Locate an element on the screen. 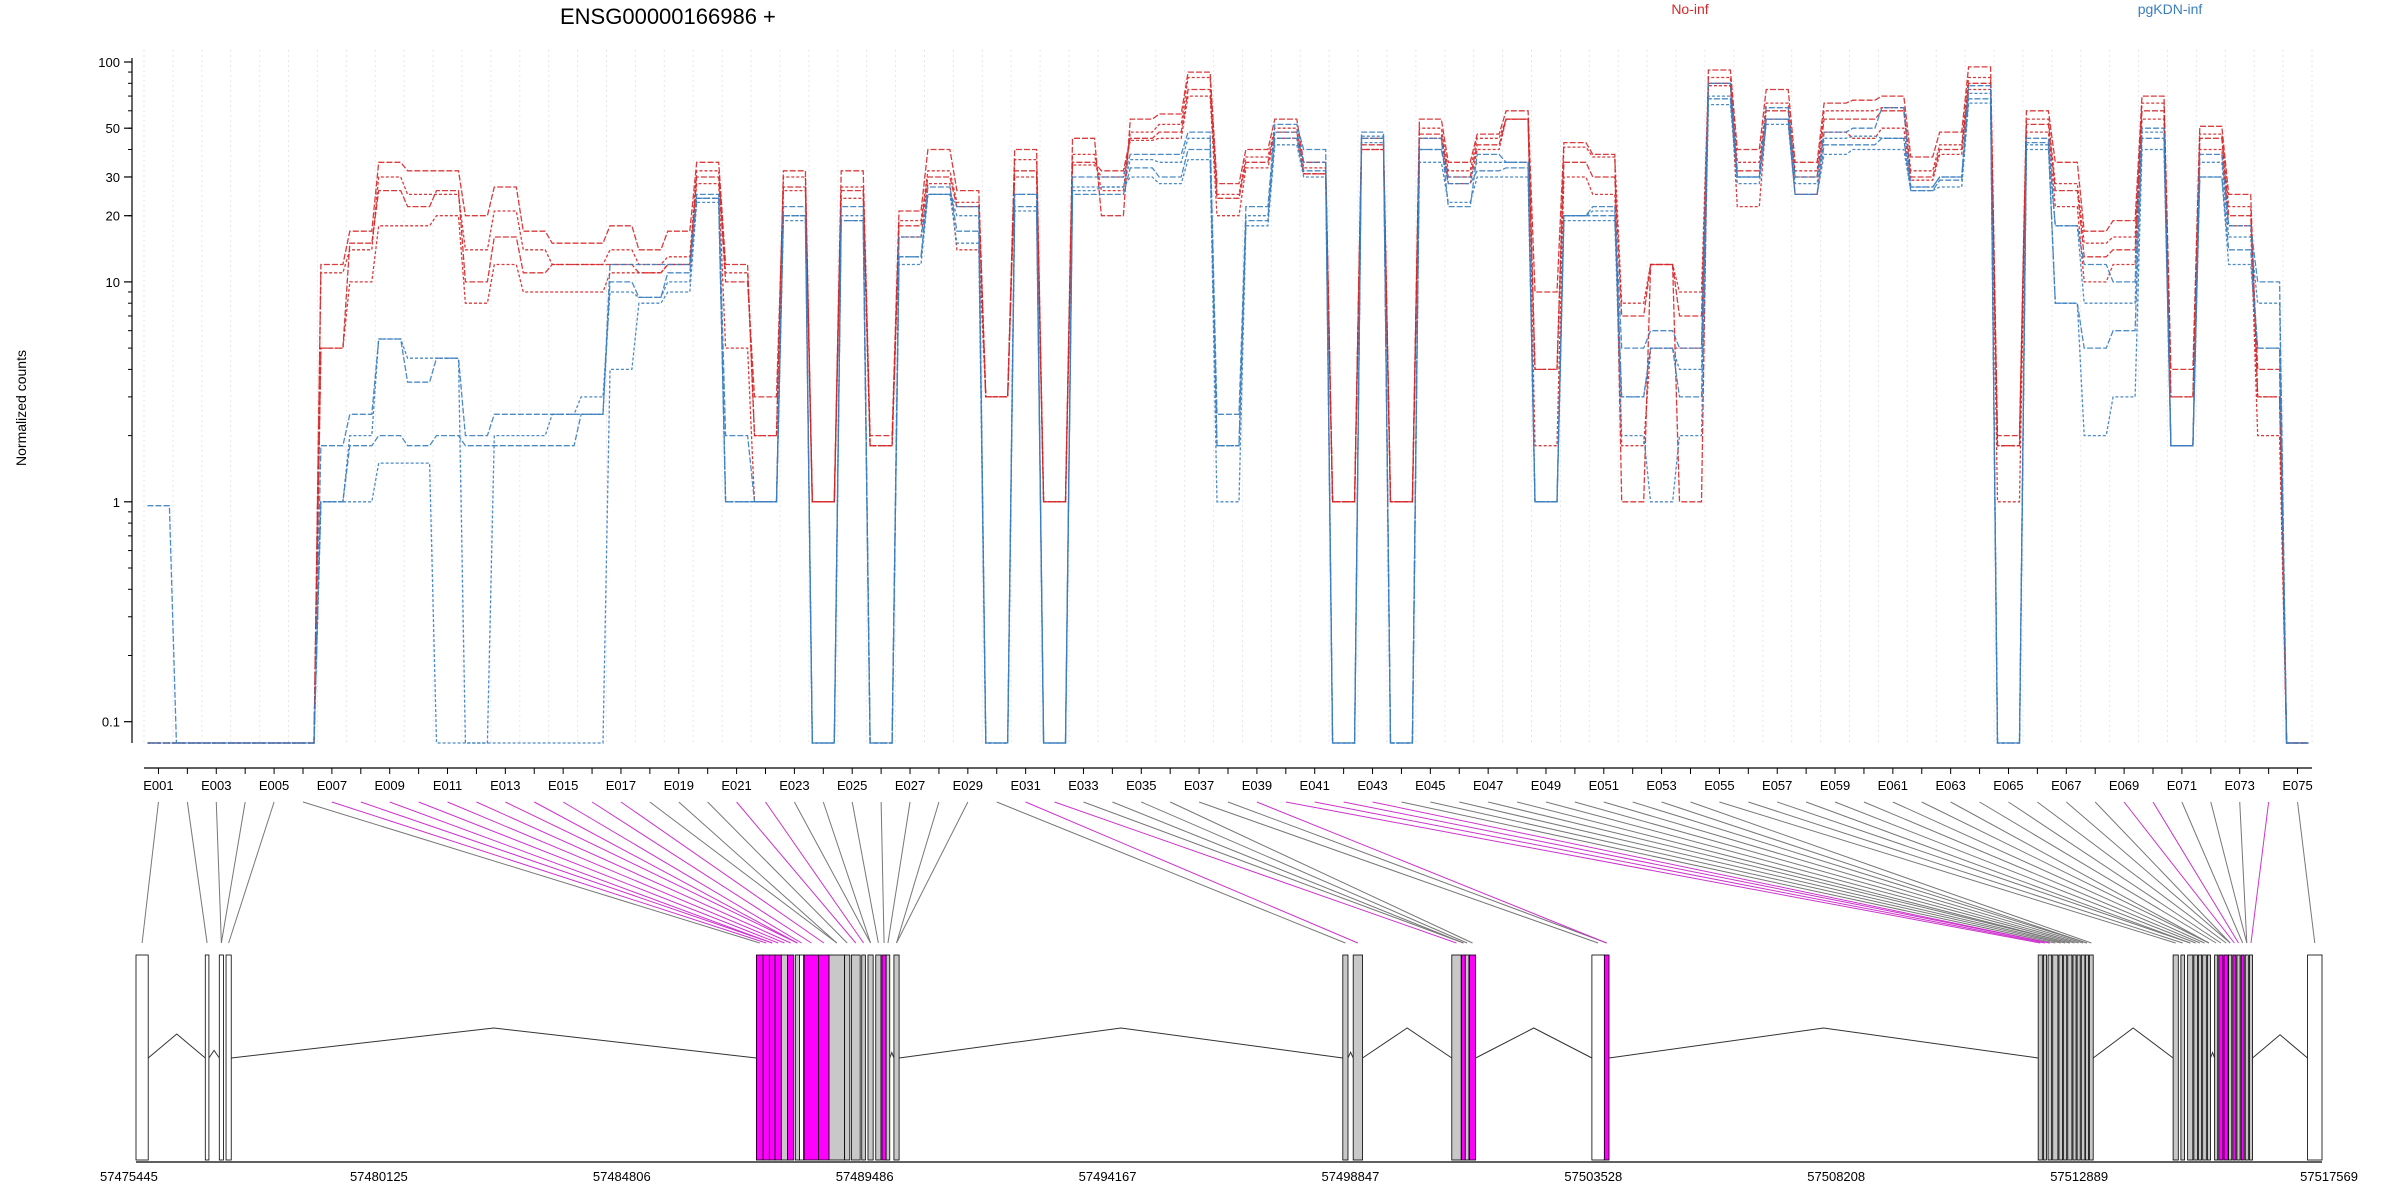  coord-tick-label: 57503528 is located at coordinates (1593, 1176).